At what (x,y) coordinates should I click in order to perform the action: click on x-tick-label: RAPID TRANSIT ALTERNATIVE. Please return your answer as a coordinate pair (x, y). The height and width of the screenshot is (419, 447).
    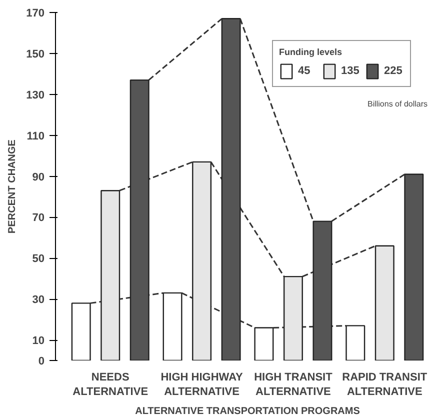
    Looking at the image, I should click on (385, 385).